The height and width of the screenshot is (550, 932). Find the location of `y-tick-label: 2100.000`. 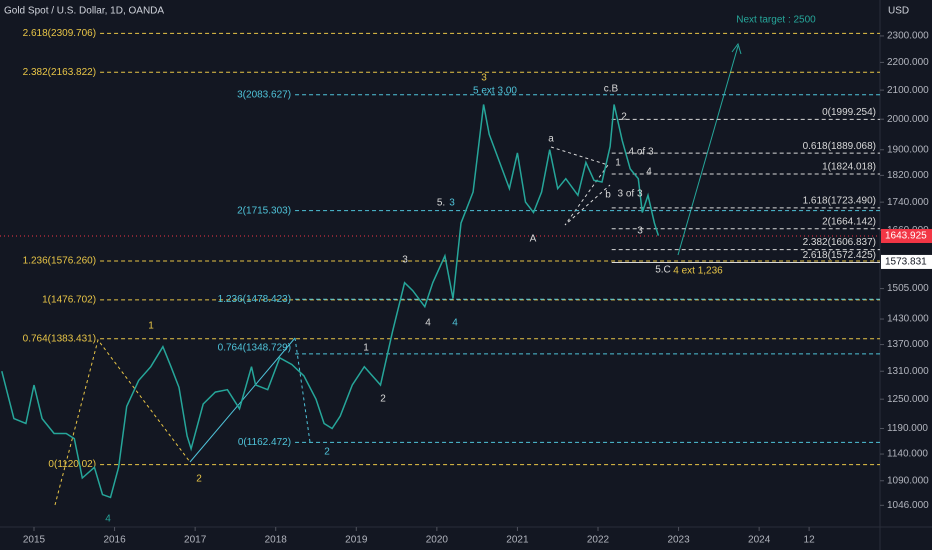

y-tick-label: 2100.000 is located at coordinates (908, 90).